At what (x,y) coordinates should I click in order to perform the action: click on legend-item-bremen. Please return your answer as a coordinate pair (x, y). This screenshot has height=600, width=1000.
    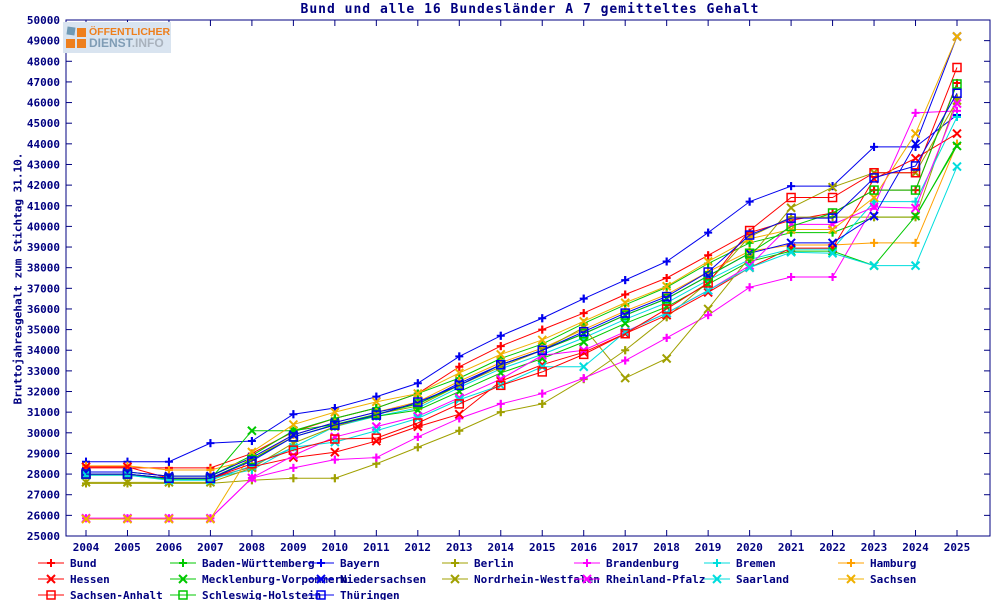
    Looking at the image, I should click on (717, 563).